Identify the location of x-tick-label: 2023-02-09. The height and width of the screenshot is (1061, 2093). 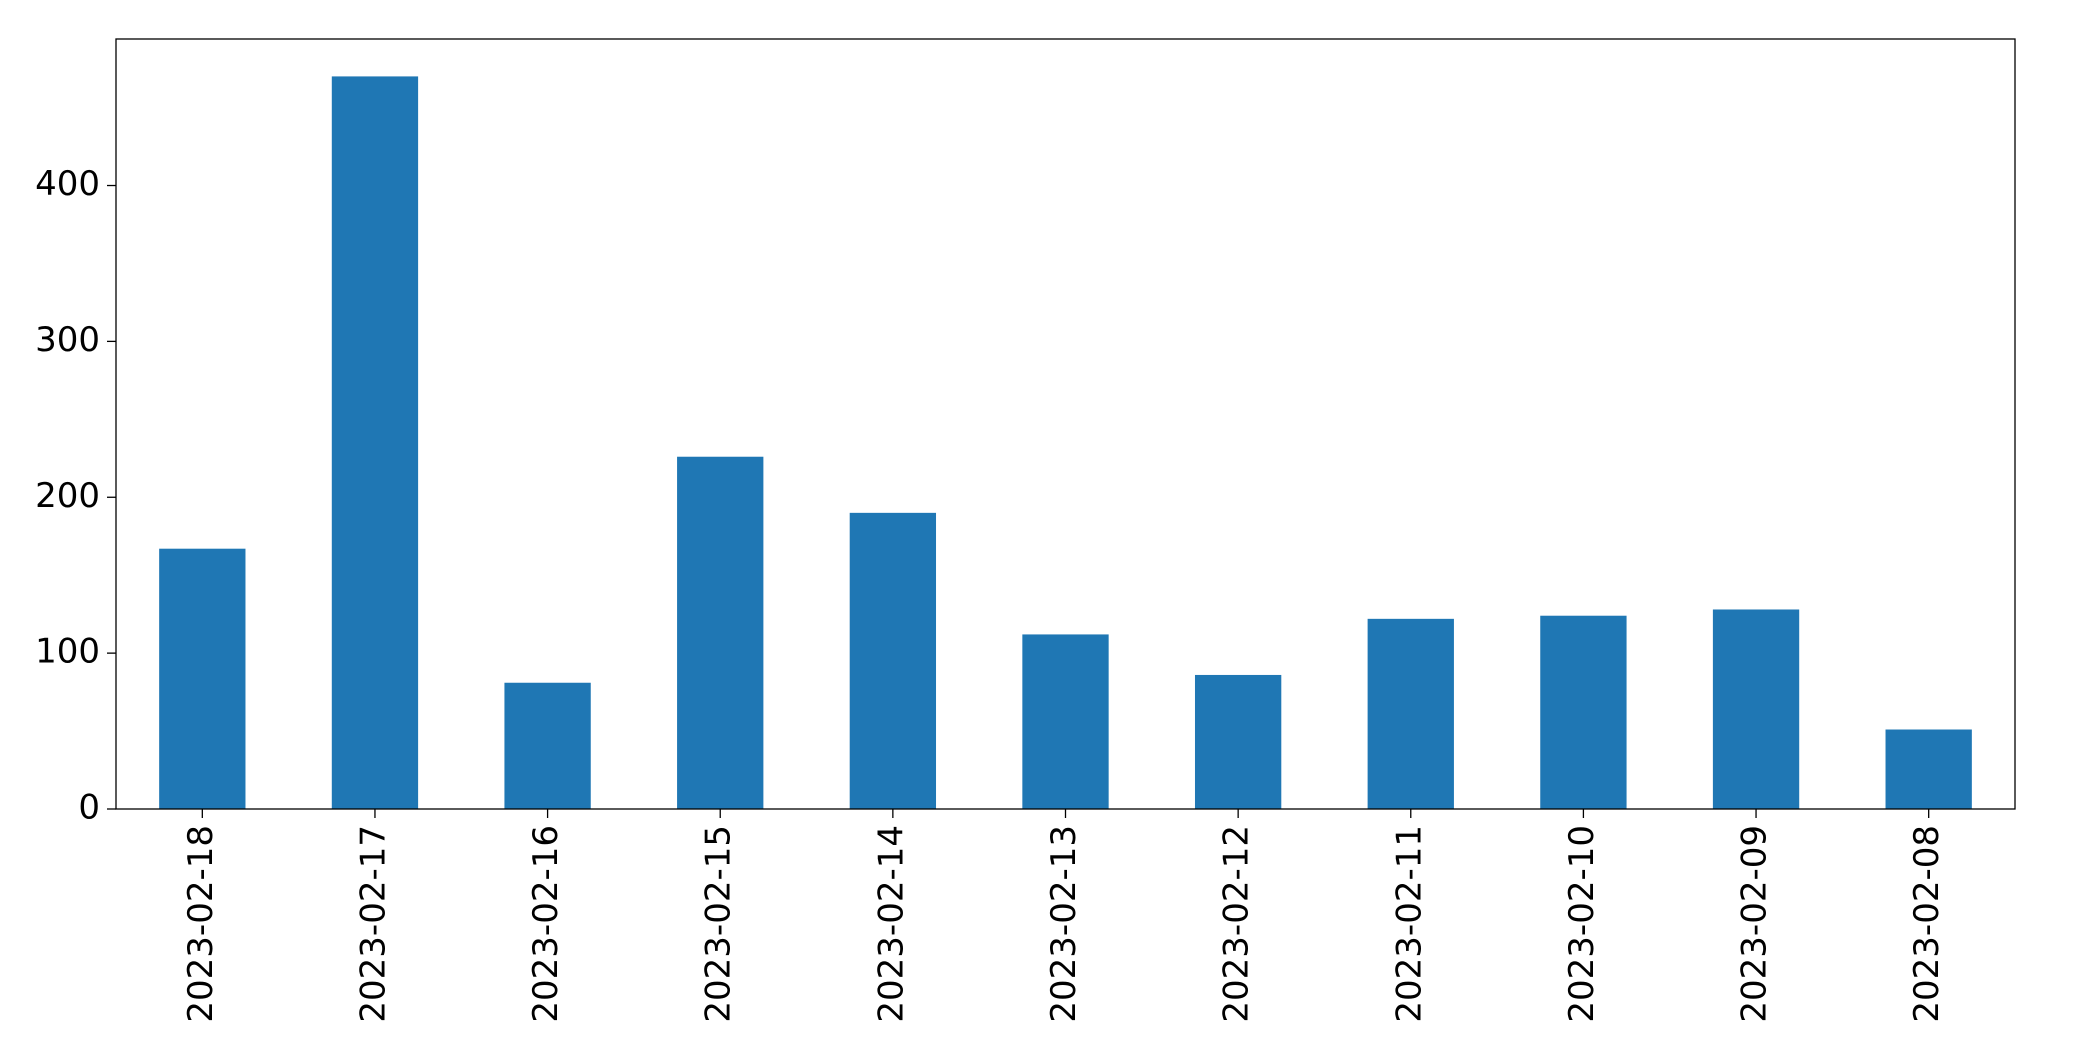
(1755, 924).